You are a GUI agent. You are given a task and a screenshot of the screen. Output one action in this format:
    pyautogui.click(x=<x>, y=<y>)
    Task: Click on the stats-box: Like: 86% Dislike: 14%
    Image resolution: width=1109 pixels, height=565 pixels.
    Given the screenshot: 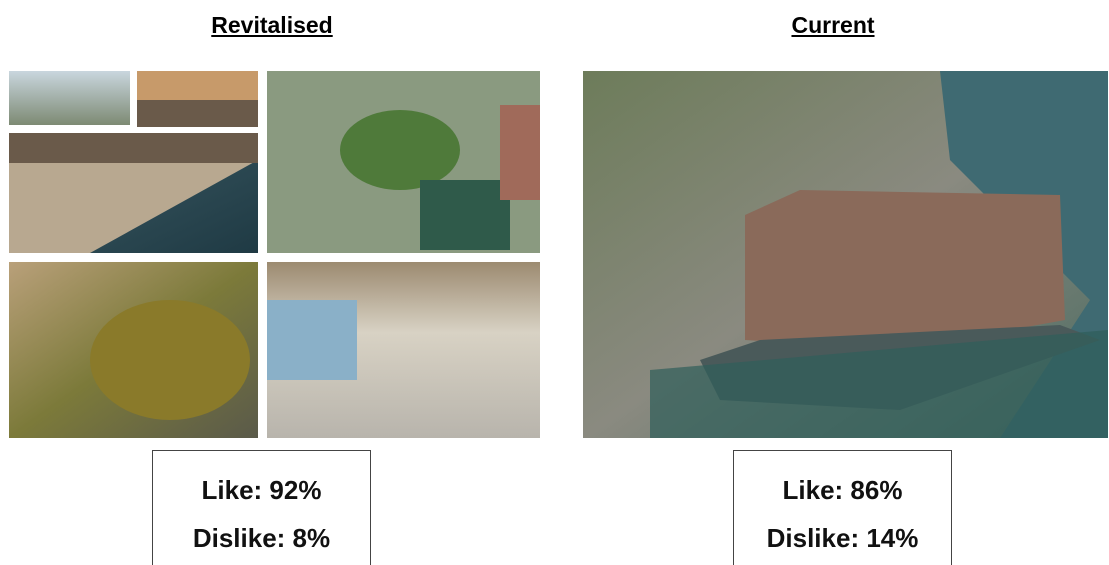 What is the action you would take?
    pyautogui.click(x=842, y=507)
    